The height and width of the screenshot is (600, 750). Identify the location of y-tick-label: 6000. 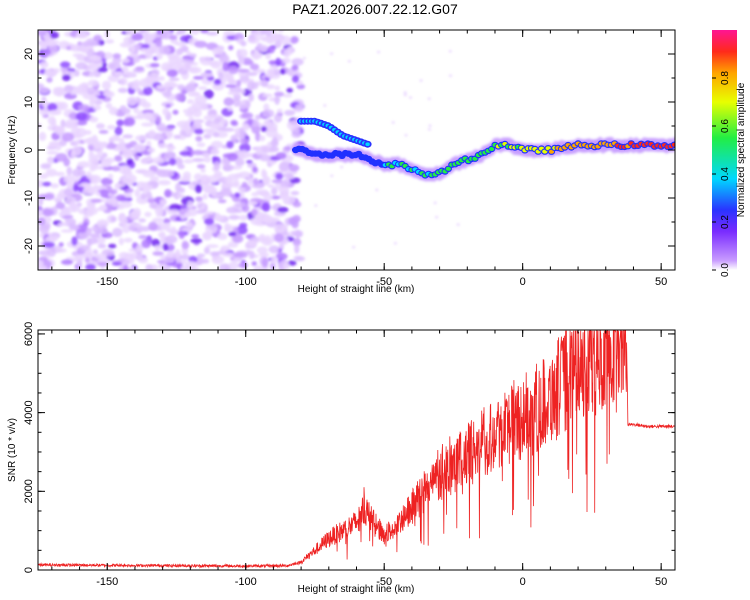
(29, 334).